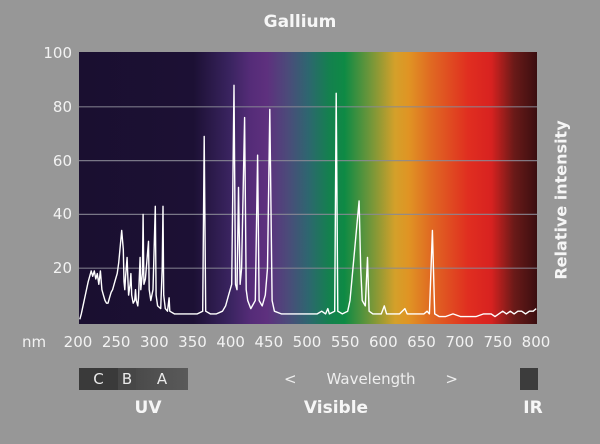  Describe the element at coordinates (62, 106) in the screenshot. I see `y-tick-label: 80` at that location.